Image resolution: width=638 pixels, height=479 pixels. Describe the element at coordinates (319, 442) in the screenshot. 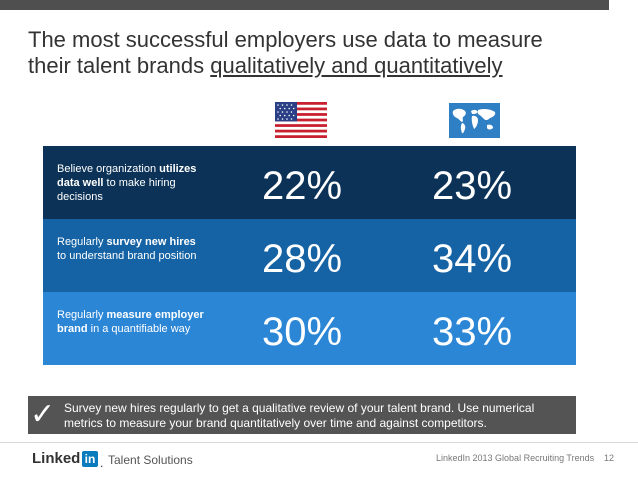

I see `footer-divider` at that location.